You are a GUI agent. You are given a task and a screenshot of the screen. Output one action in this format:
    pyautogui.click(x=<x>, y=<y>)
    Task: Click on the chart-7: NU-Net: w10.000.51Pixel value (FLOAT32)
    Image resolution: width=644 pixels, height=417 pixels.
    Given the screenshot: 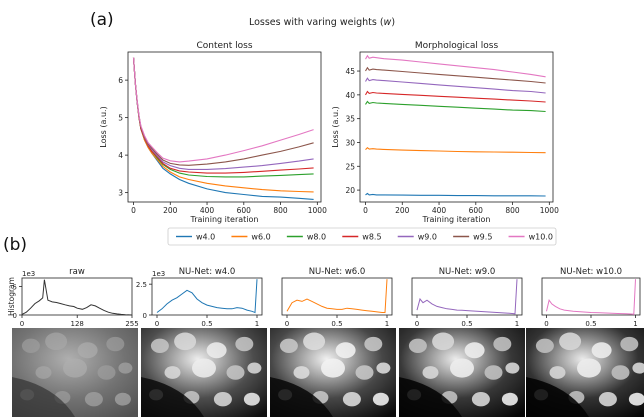 What is the action you would take?
    pyautogui.click(x=591, y=301)
    